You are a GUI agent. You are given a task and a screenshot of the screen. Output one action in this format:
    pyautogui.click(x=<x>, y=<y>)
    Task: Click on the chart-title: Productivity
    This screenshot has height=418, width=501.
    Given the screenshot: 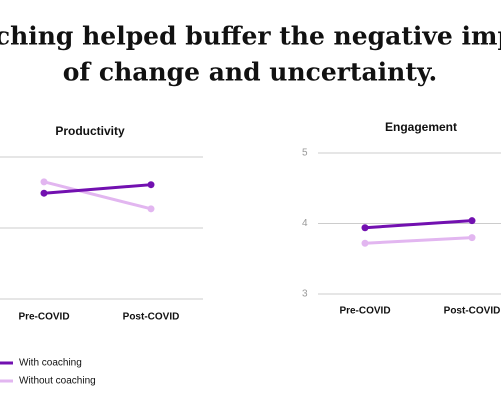 What is the action you would take?
    pyautogui.click(x=90, y=131)
    